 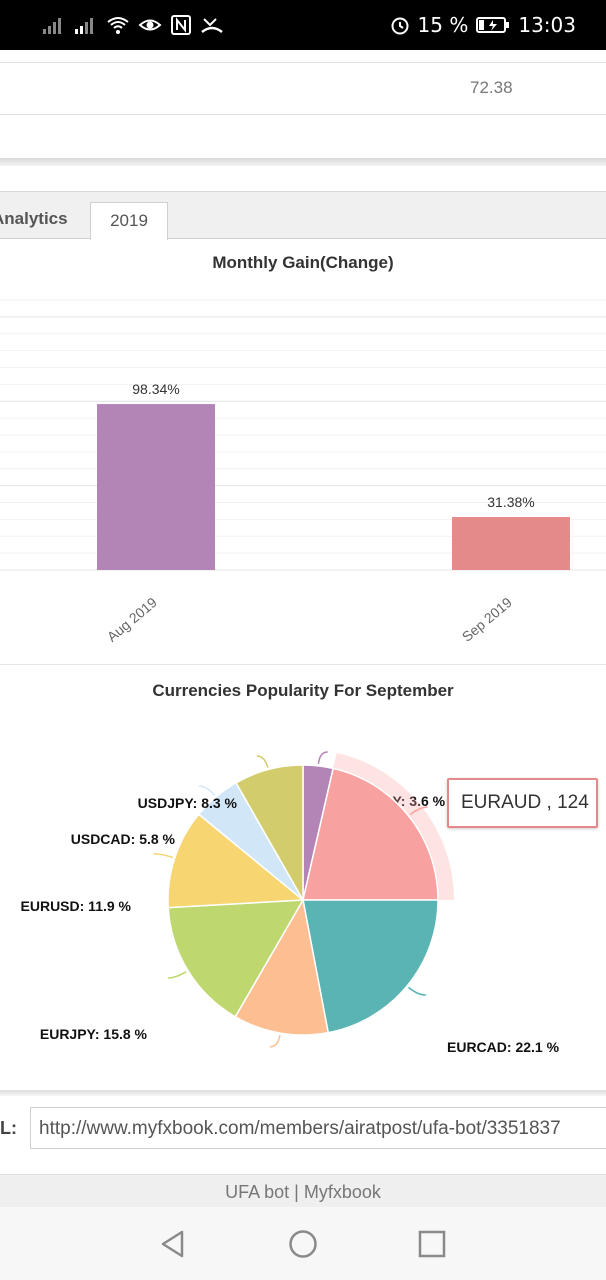 I want to click on home-icon, so click(x=303, y=1244).